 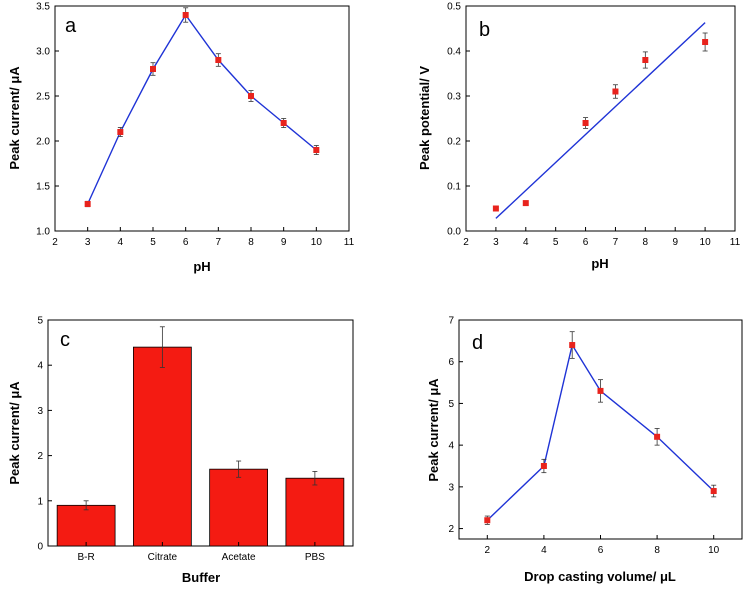 I want to click on y-tick-label: 0.5, so click(x=454, y=7).